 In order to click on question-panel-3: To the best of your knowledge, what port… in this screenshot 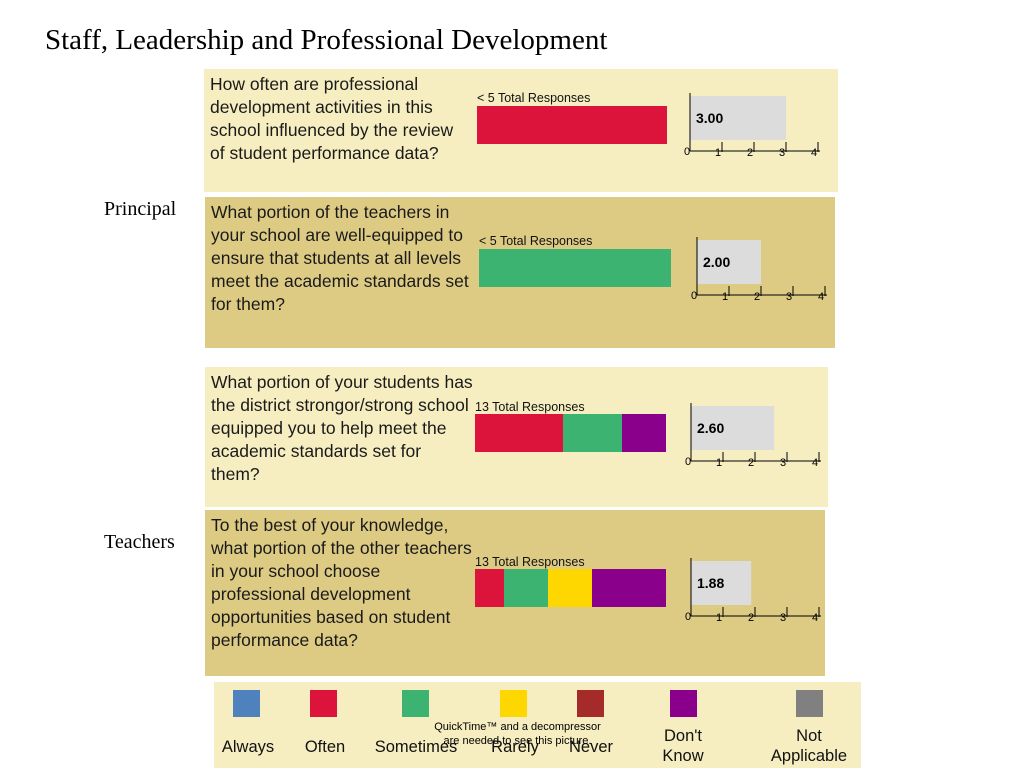, I will do `click(515, 593)`.